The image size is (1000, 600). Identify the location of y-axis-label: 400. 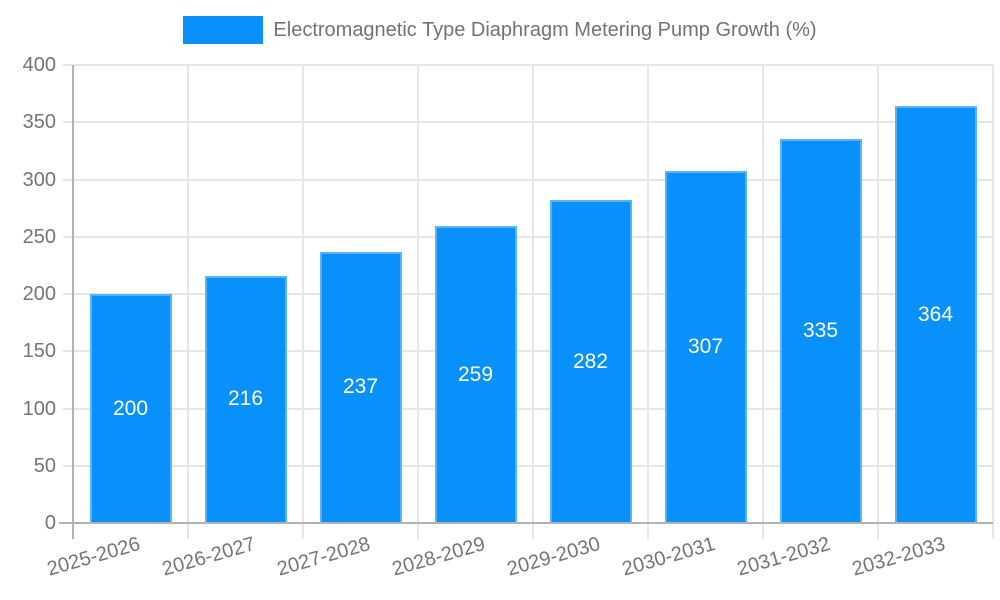
(39, 65).